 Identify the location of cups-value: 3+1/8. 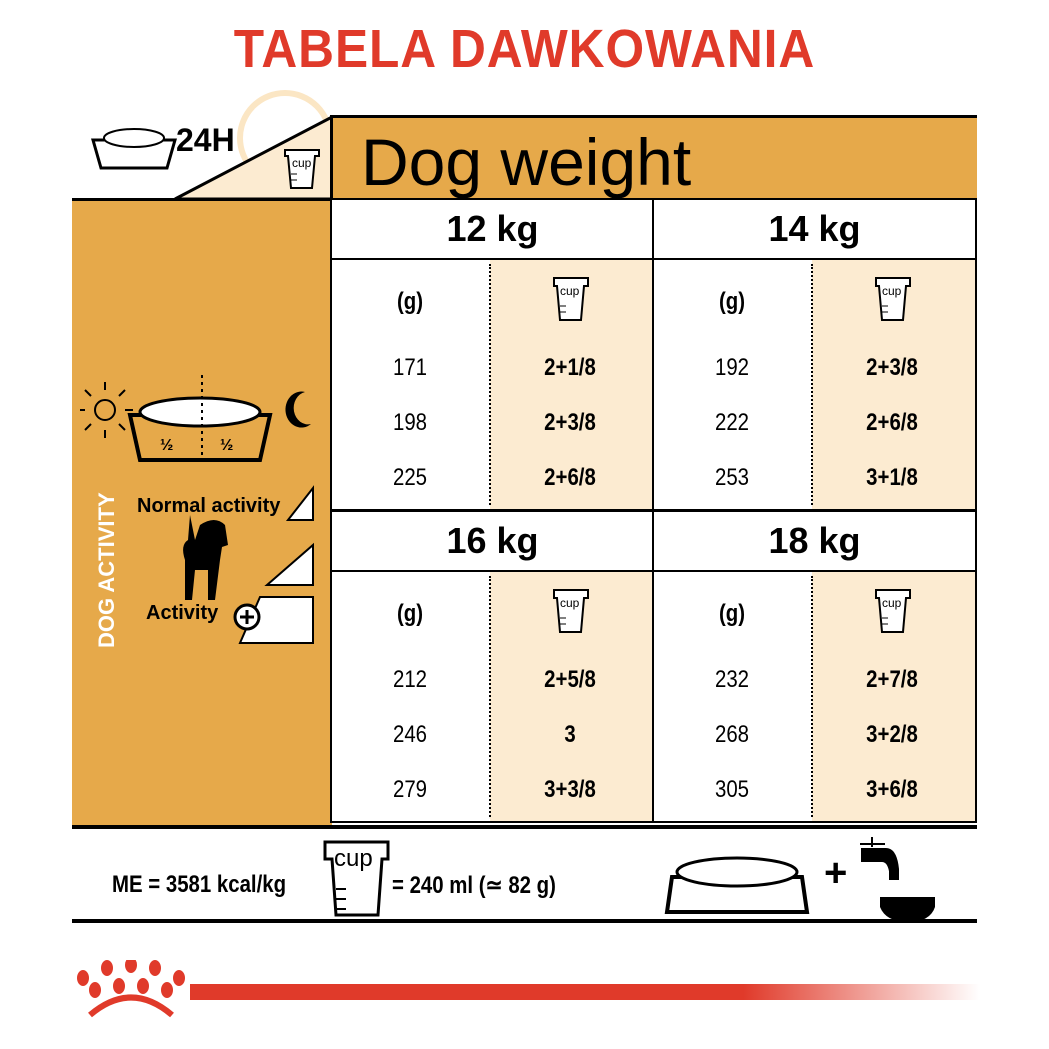
(892, 477).